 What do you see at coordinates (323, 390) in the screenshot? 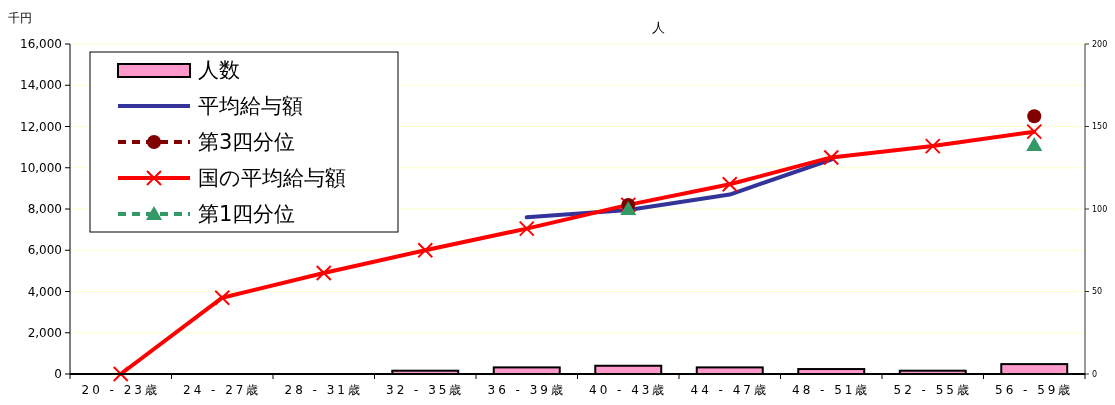
I see `x-tick-label: 28 - 31歳` at bounding box center [323, 390].